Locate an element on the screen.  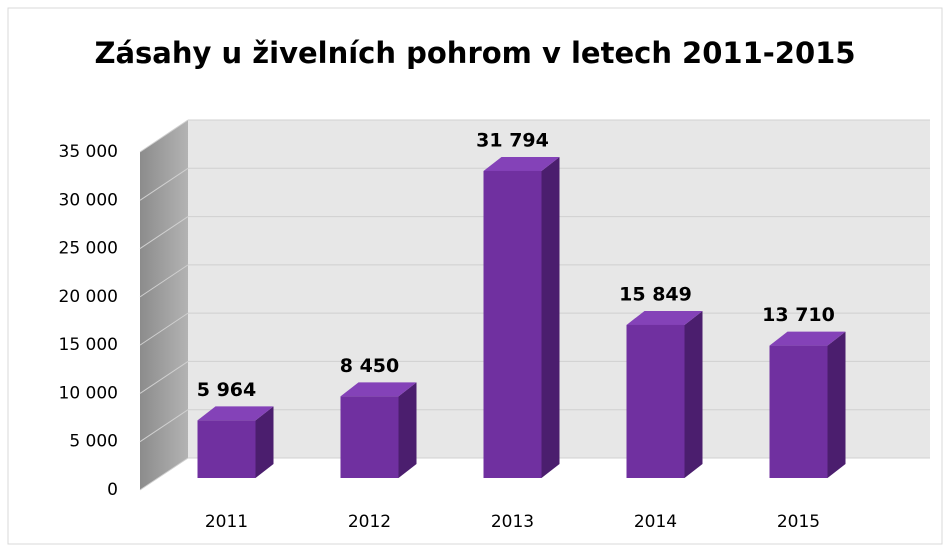
y-tick-label: 35 000 is located at coordinates (88, 152).